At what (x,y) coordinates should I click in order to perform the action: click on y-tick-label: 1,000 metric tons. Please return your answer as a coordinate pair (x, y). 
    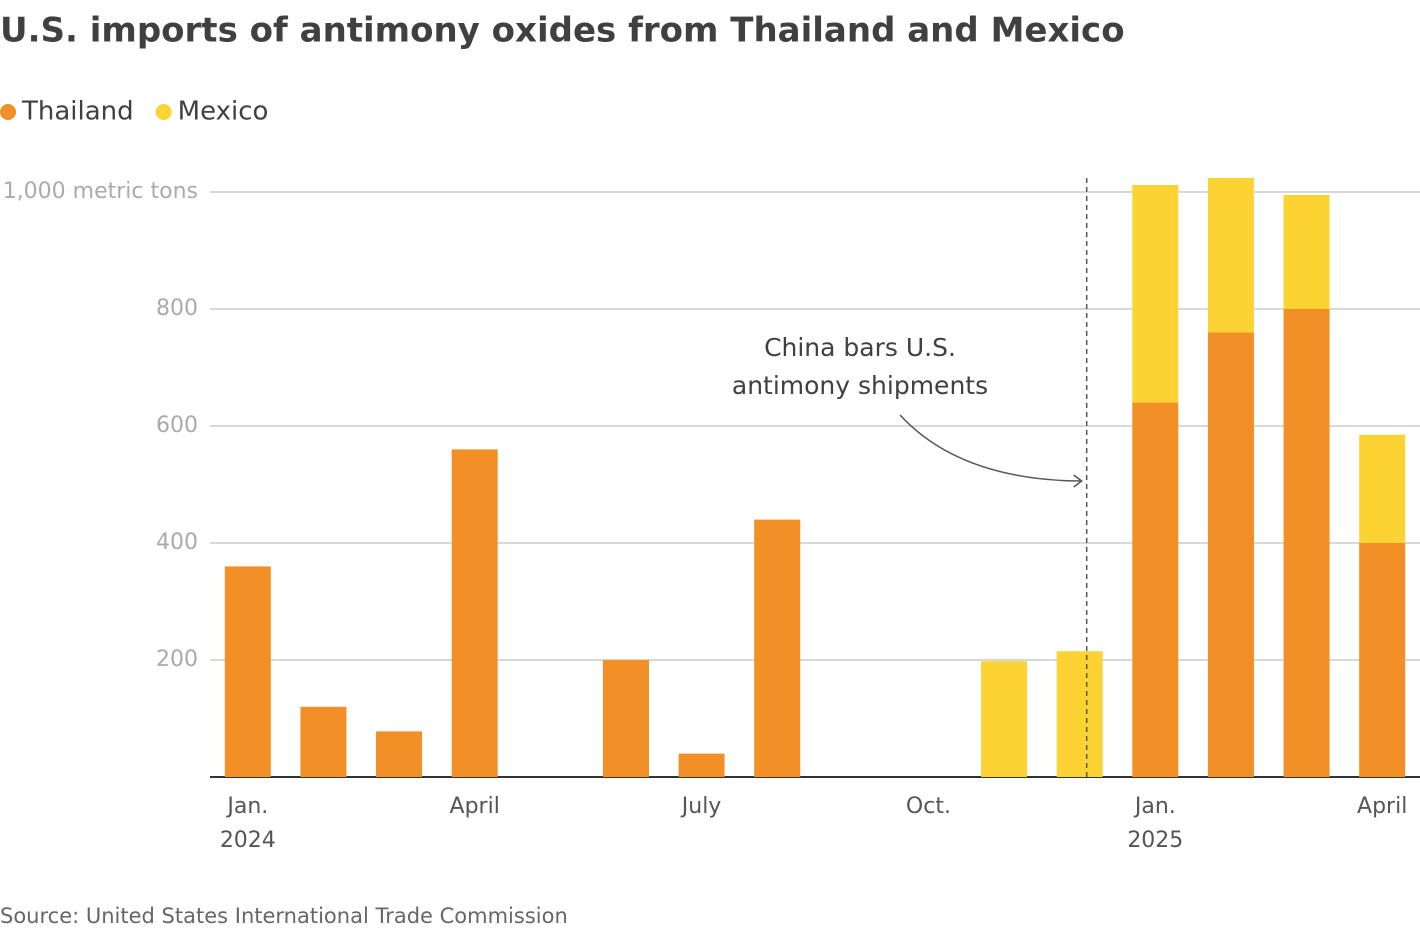
    Looking at the image, I should click on (100, 191).